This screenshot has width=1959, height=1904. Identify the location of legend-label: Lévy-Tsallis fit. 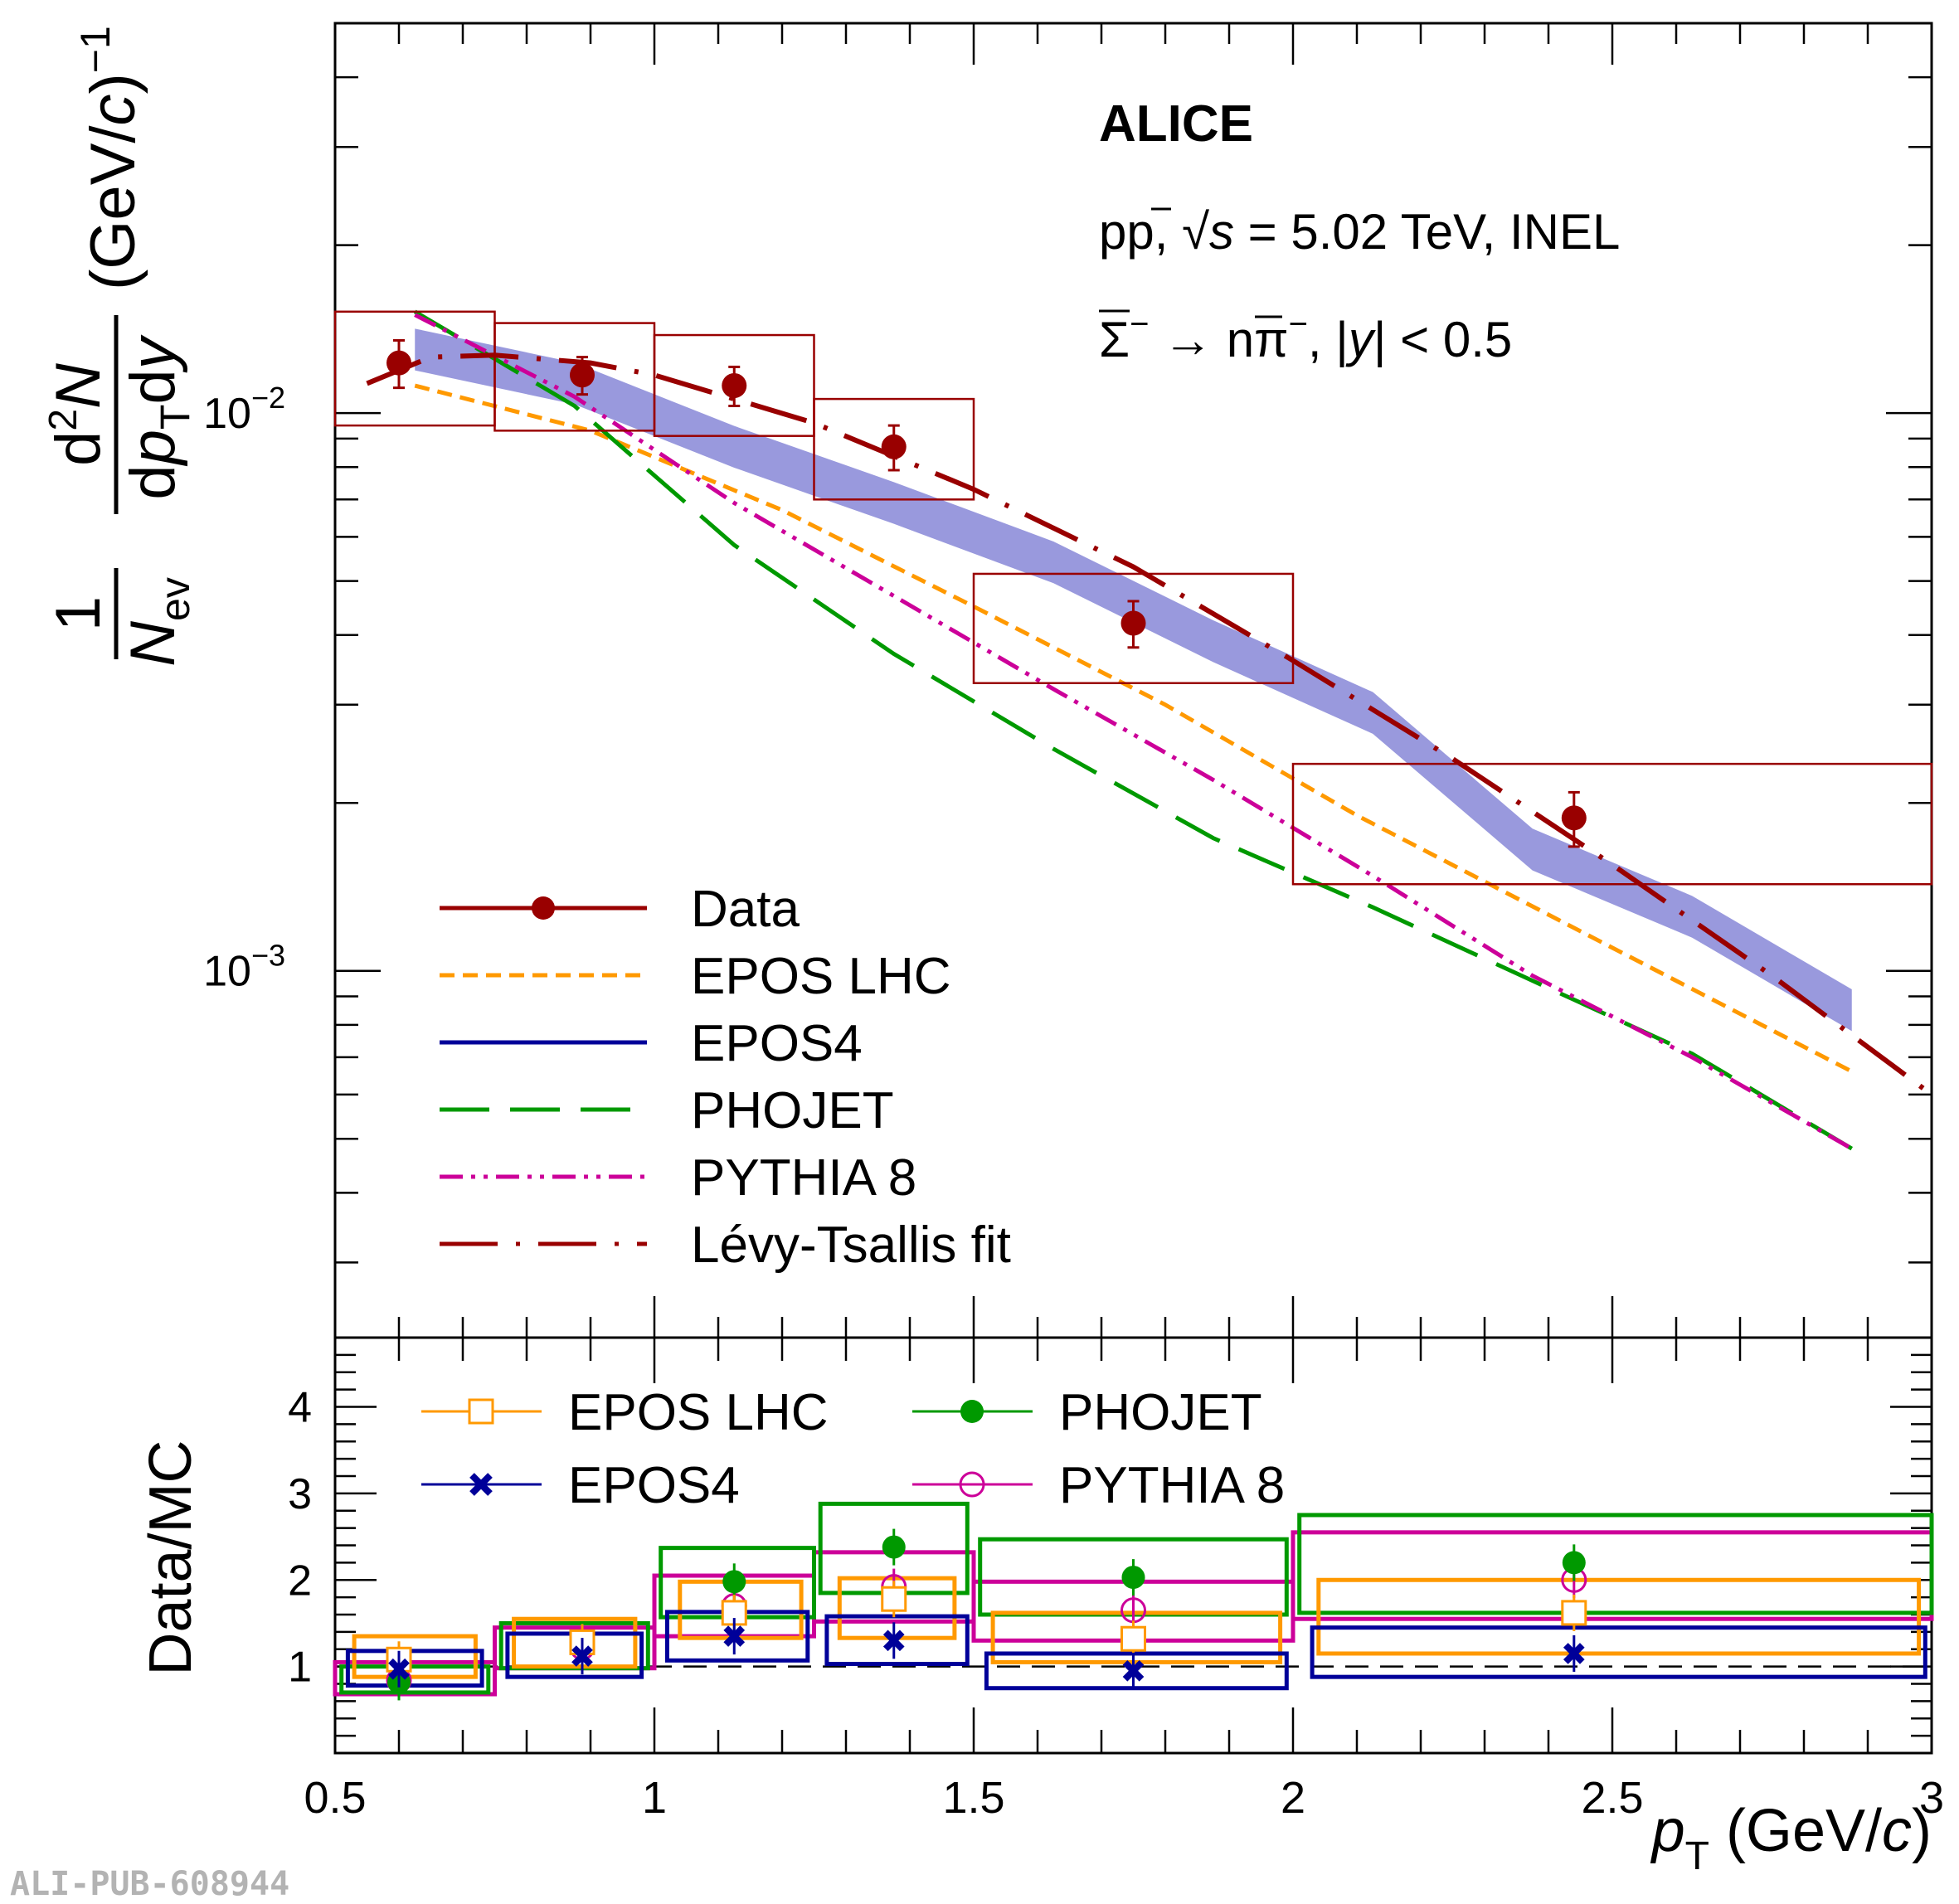
(851, 1245).